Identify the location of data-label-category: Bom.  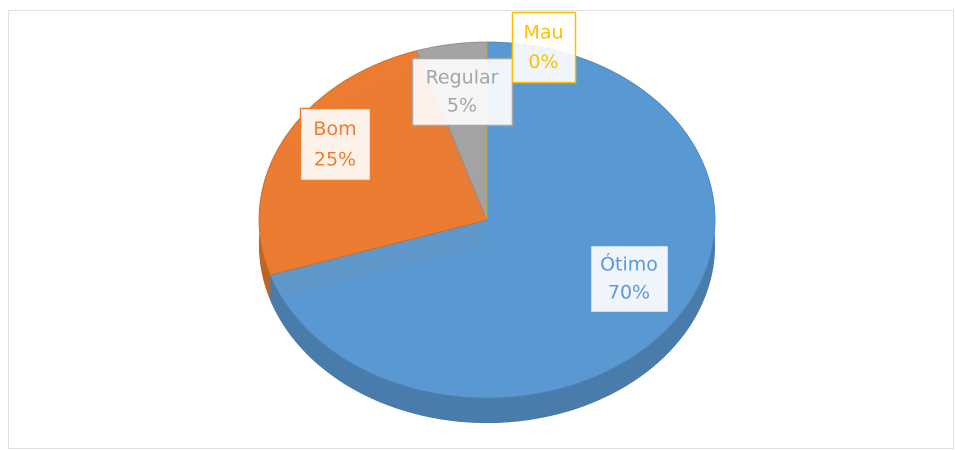
(334, 129).